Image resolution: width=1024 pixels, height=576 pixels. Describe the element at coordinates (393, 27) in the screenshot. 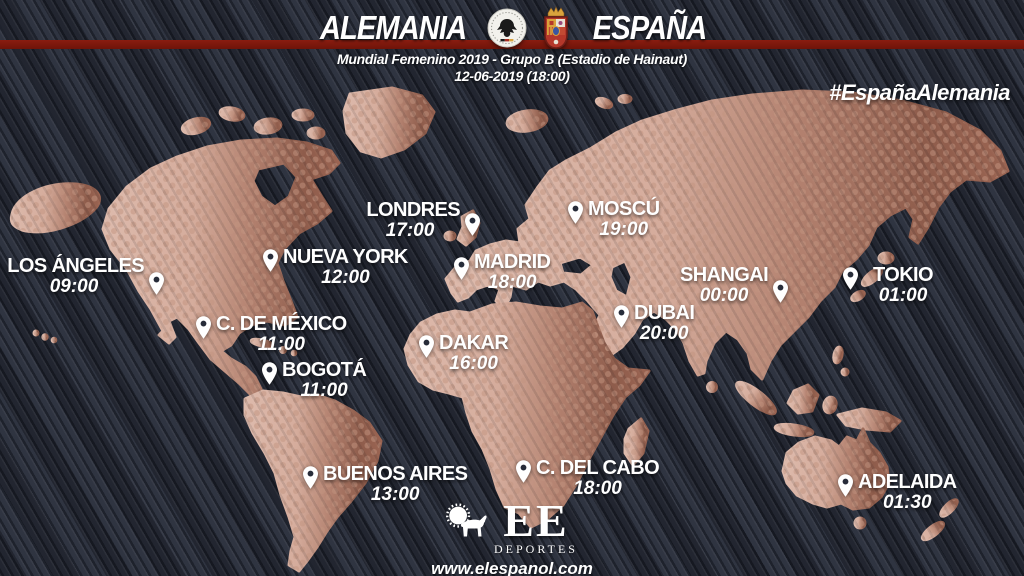

I see `home-team-name: ALEMANIA` at that location.